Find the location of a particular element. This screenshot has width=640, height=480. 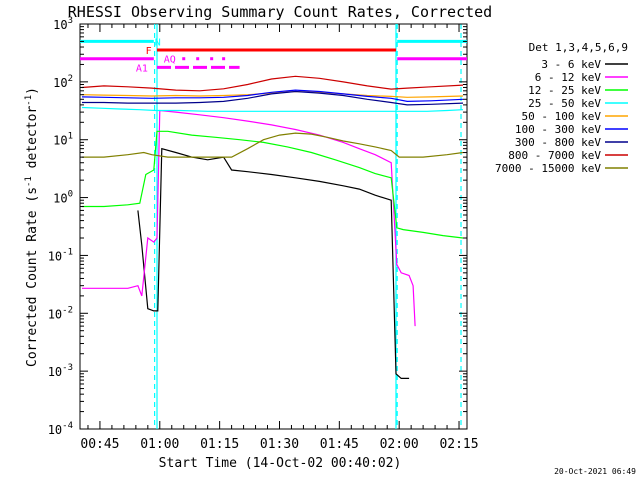

x-axis-label: Start Time (14-Oct-02 00:40:02) is located at coordinates (280, 463).